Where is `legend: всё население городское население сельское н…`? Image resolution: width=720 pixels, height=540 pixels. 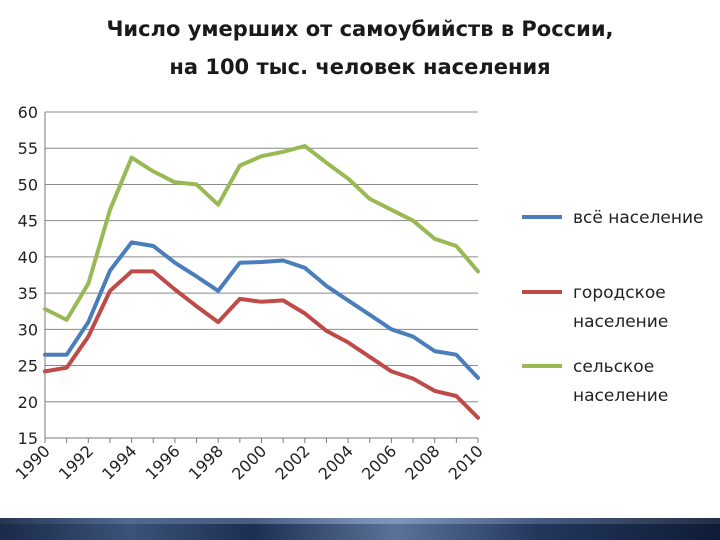 legend: всё население городское население сельское н… is located at coordinates (613, 307).